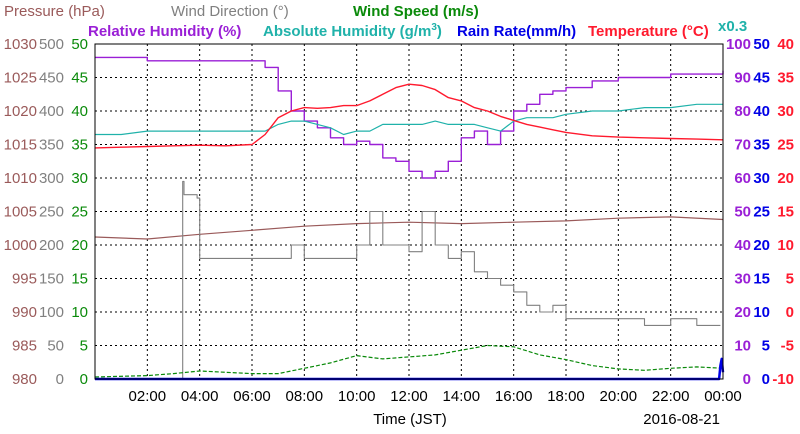  Describe the element at coordinates (54, 11) in the screenshot. I see `legend-pressure: Pressure (hPa)` at that location.